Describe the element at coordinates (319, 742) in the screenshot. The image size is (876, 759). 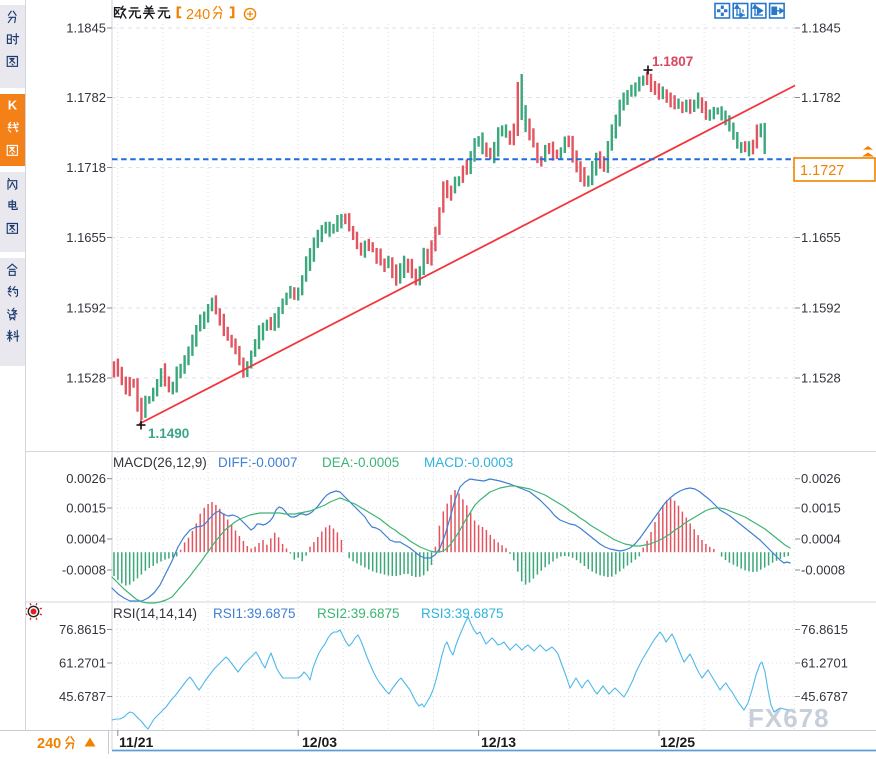
I see `svg-text: 12/03` at that location.